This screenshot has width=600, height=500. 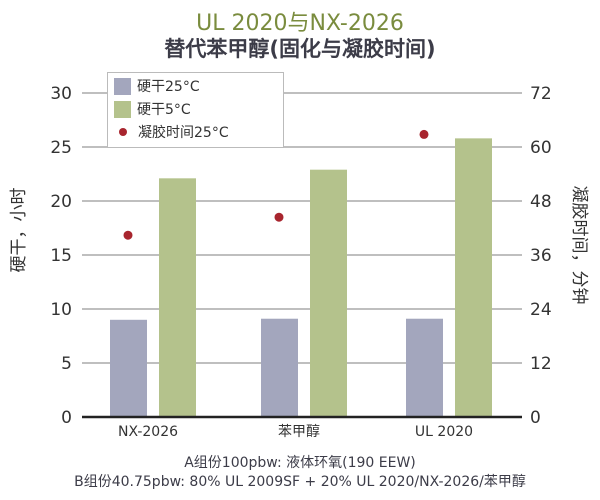 I want to click on y2-axis-label: 凝胶时间，分钟, so click(x=579, y=245).